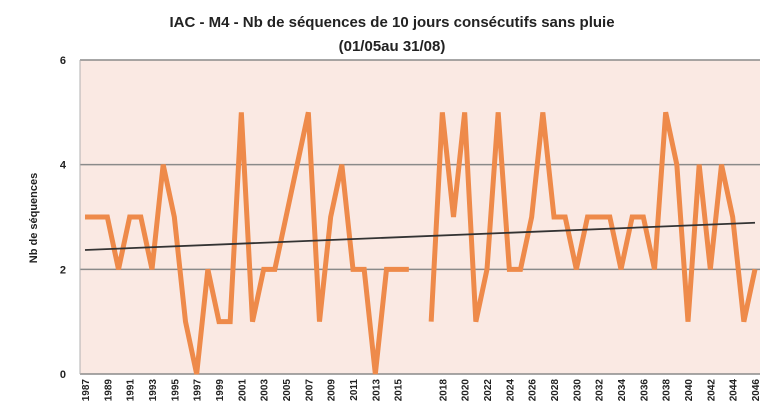  I want to click on x-tick-label: 1997, so click(198, 390).